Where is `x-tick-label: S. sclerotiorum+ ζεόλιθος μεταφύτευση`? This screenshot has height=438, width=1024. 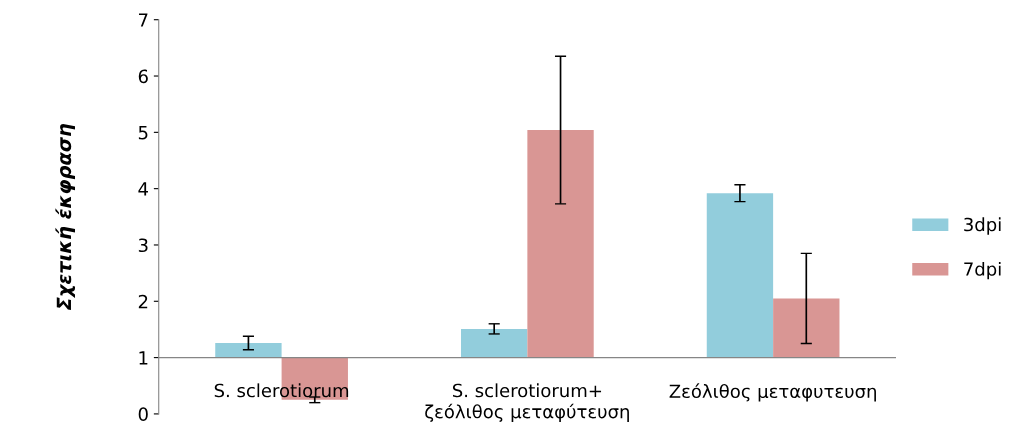
x-tick-label: S. sclerotiorum+ ζεόλιθος μεταφύτευση is located at coordinates (527, 402).